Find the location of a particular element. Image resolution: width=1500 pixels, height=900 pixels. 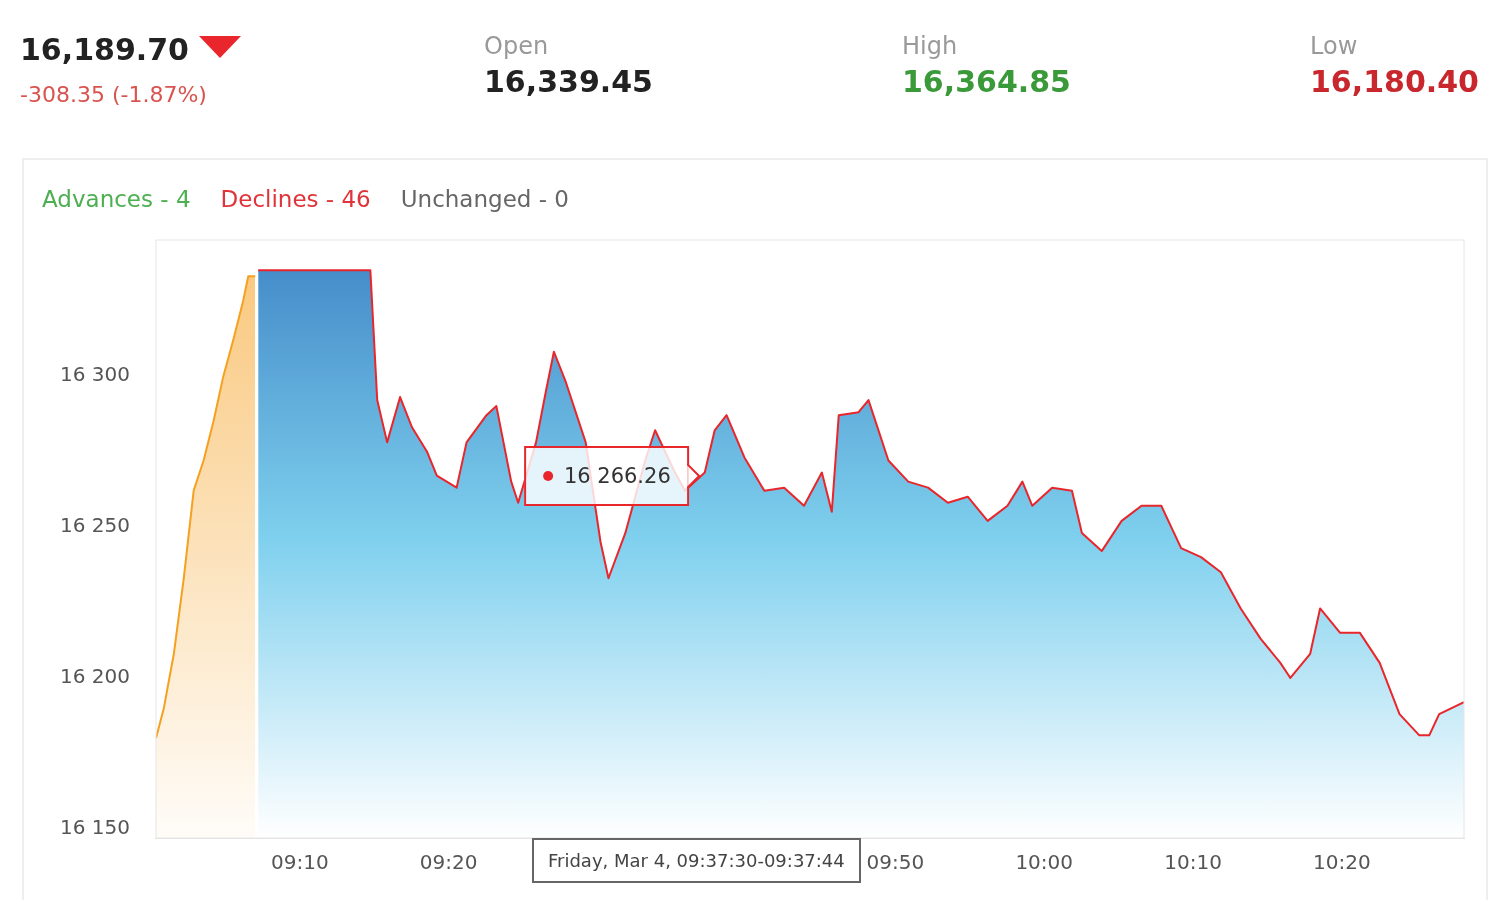

text: Low is located at coordinates (1334, 46).